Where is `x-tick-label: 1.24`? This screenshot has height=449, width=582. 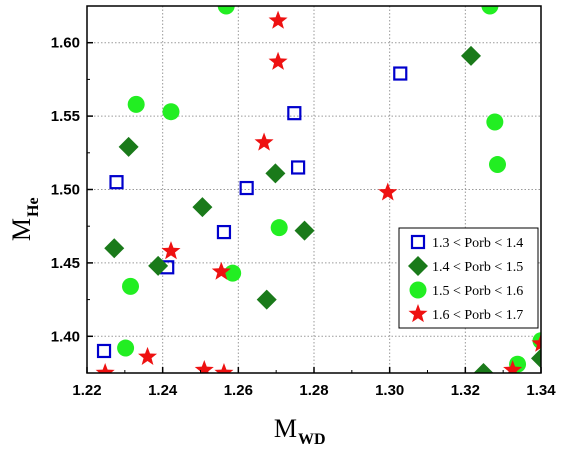
x-tick-label: 1.24 is located at coordinates (163, 390).